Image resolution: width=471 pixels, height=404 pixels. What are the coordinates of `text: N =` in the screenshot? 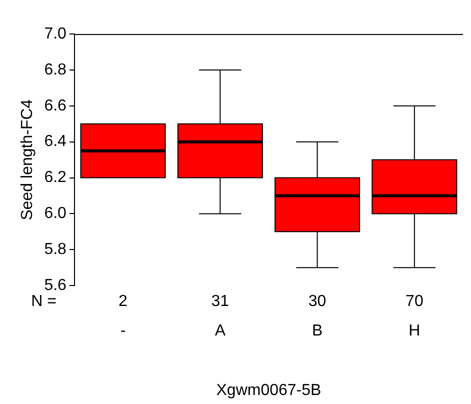 It's located at (43, 301).